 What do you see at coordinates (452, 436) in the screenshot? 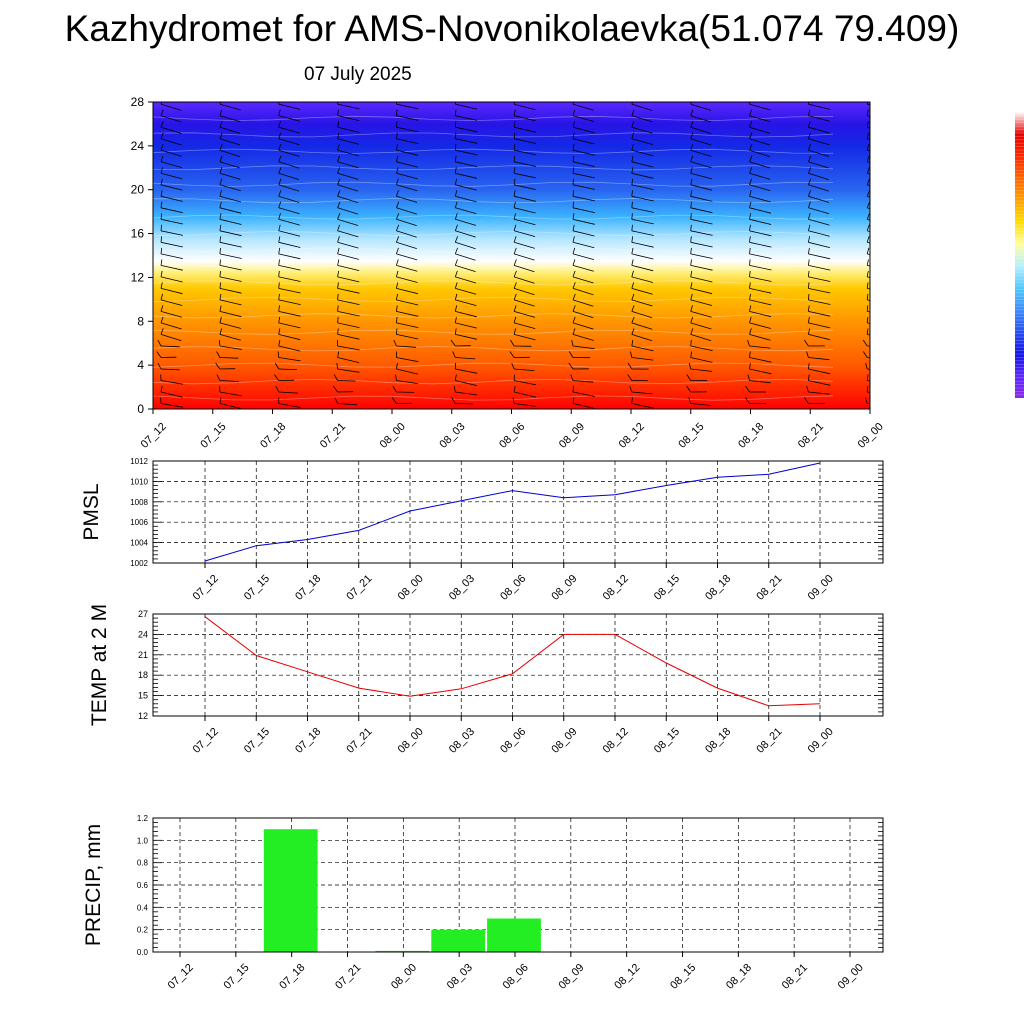
I see `x-tick-label: 08_03` at bounding box center [452, 436].